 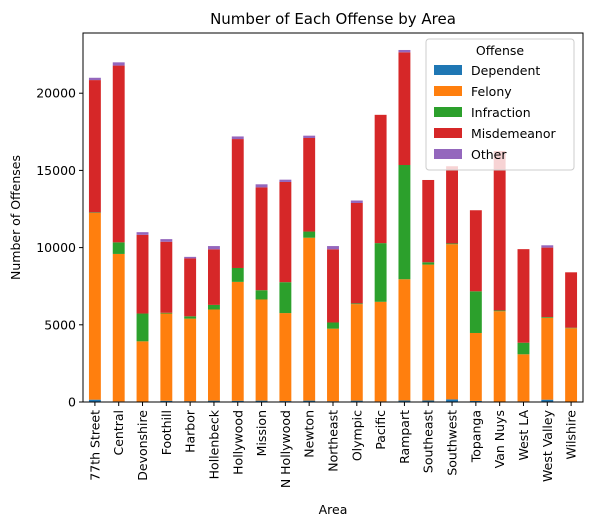 What do you see at coordinates (501, 112) in the screenshot?
I see `legend-label-infraction: Infraction` at bounding box center [501, 112].